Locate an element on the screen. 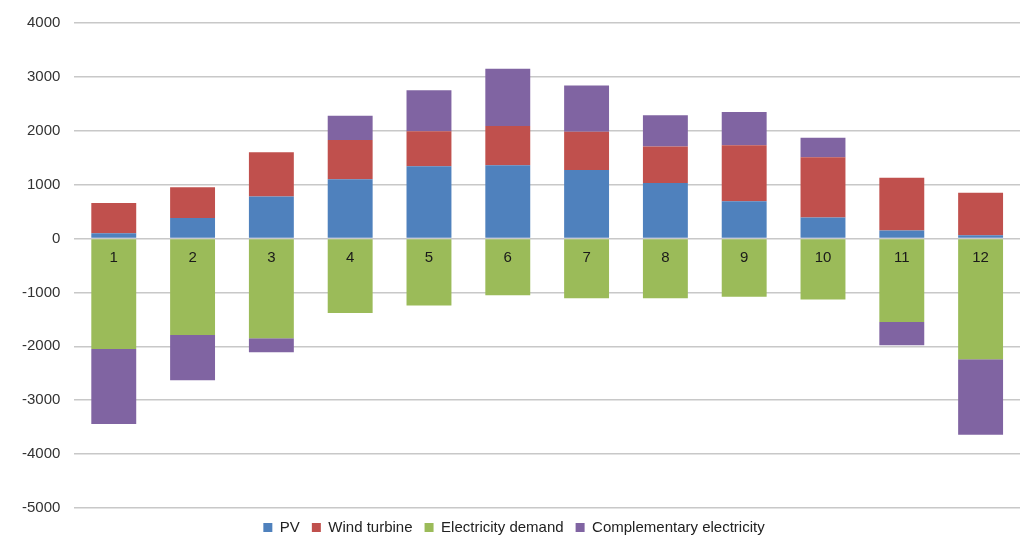 The width and height of the screenshot is (1034, 549). y-tick-label: -1000 is located at coordinates (41, 291).